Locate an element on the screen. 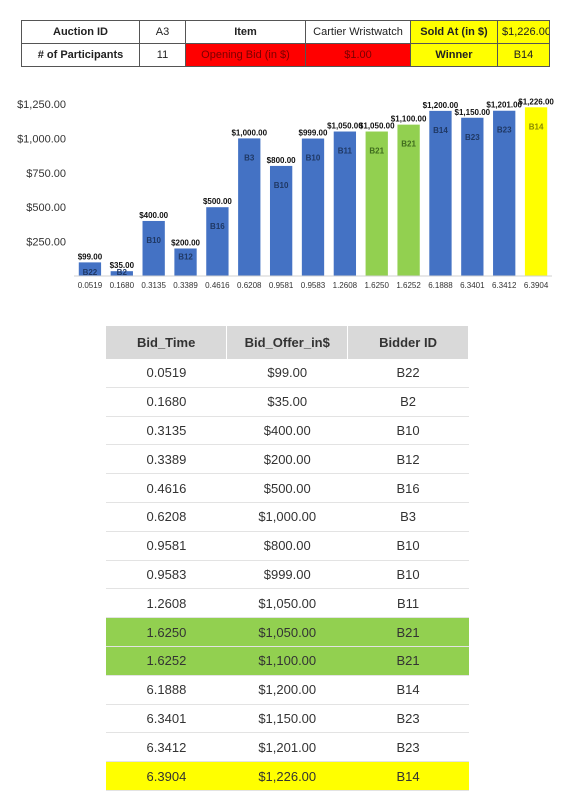 Image resolution: width=568 pixels, height=791 pixels. bid-offer-cell: $1,100.00 is located at coordinates (287, 661).